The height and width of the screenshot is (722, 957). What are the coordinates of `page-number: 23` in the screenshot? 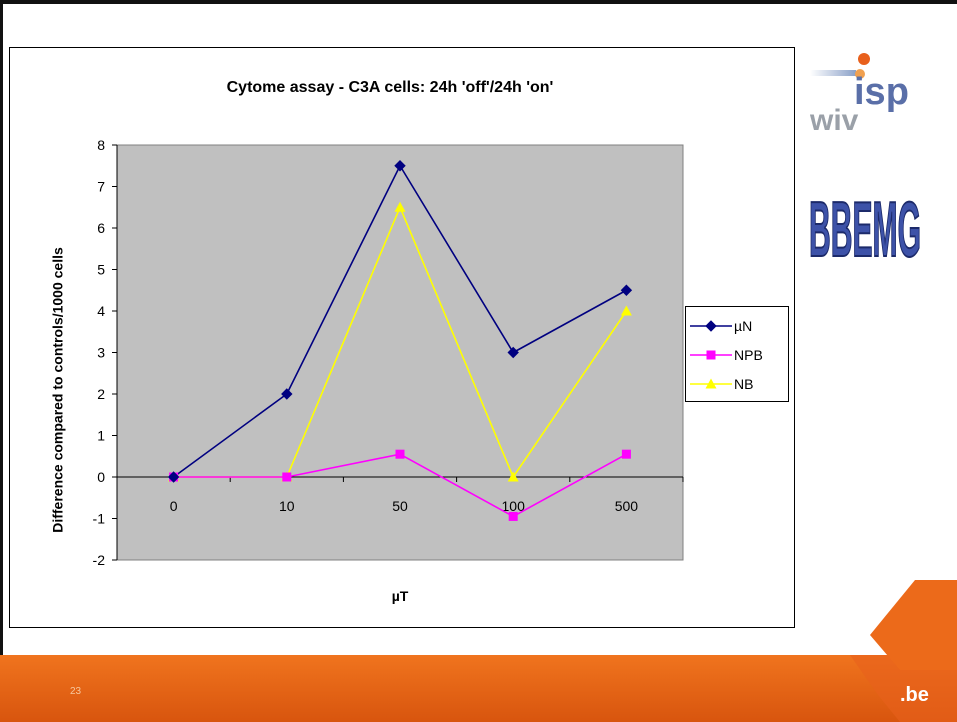 It's located at (76, 691).